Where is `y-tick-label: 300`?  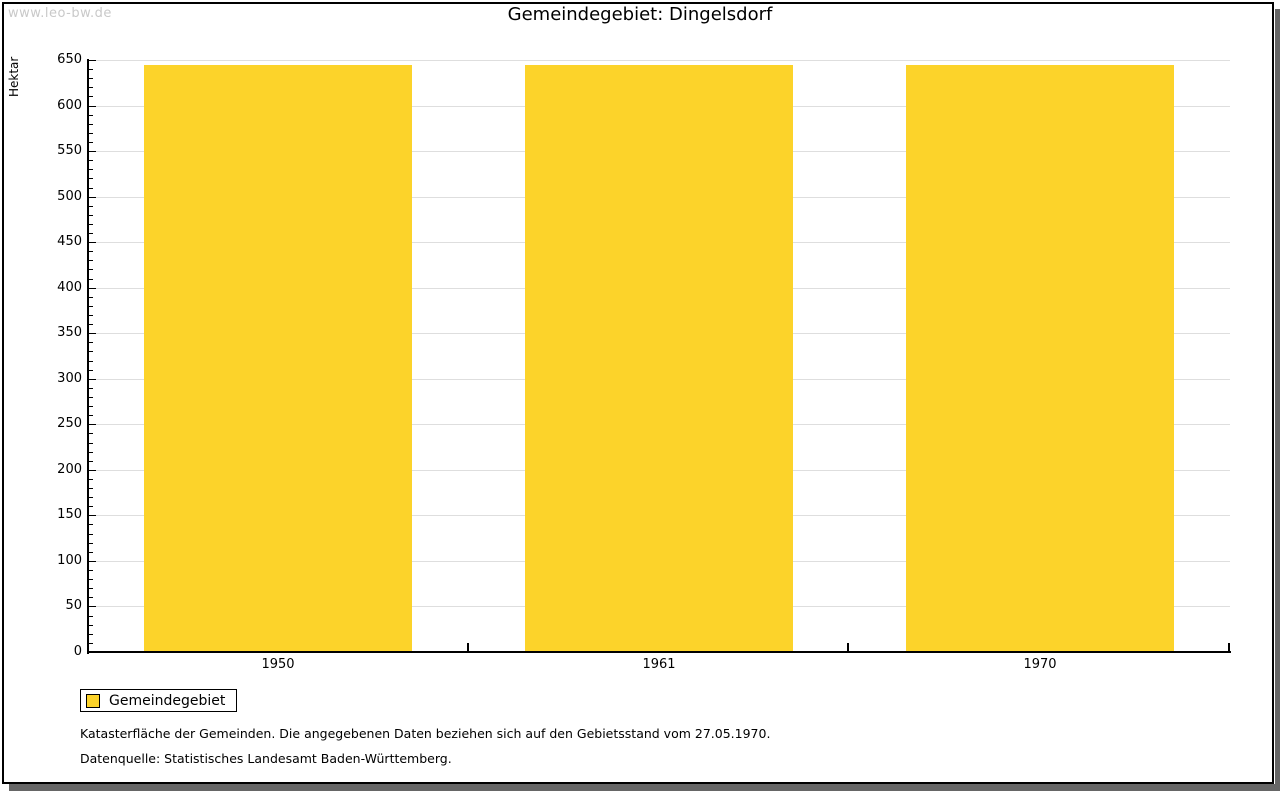
y-tick-label: 300 is located at coordinates (69, 378).